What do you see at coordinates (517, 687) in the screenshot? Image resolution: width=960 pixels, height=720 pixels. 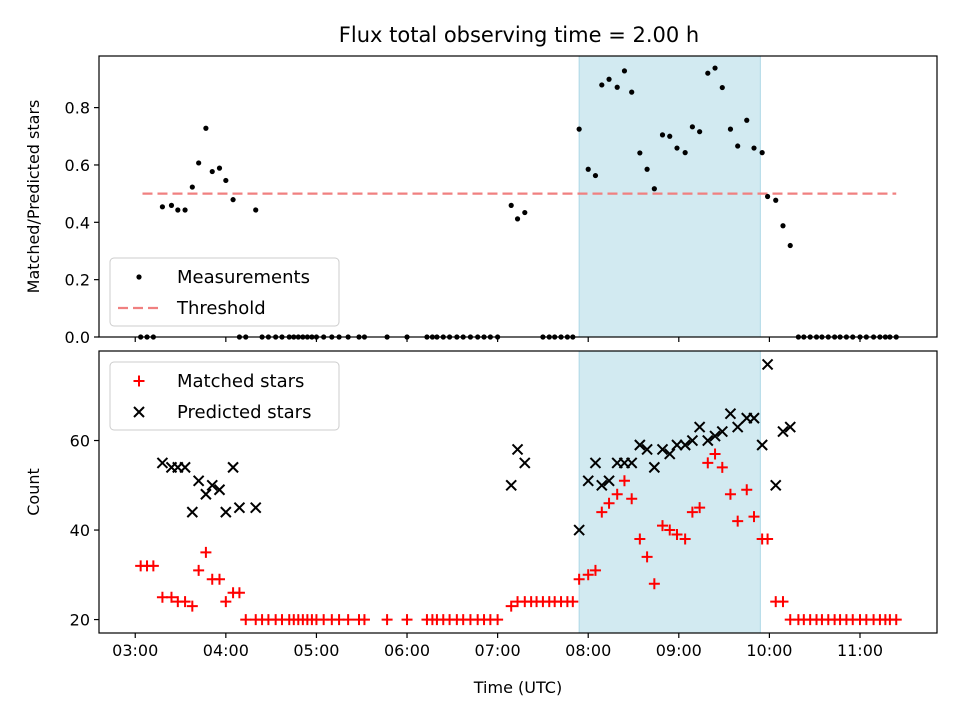 I see `x-axis-label: Time (UTC)` at bounding box center [517, 687].